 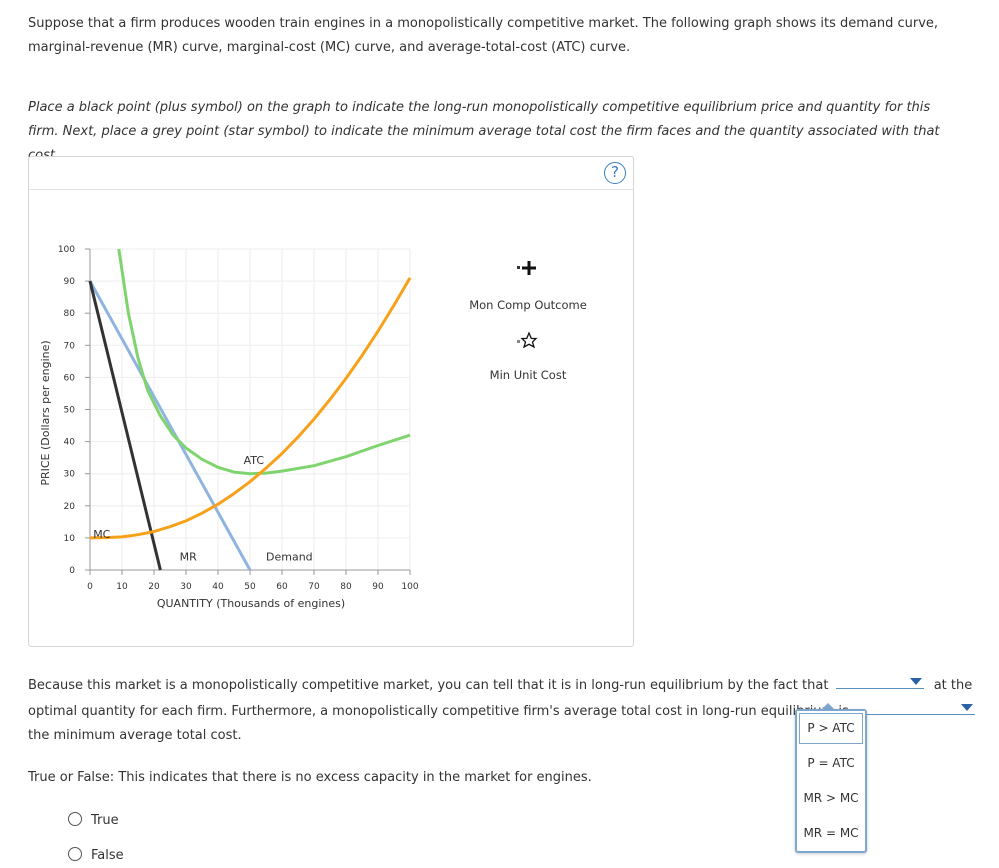 I want to click on curve-label-atc: ATC, so click(x=254, y=460).